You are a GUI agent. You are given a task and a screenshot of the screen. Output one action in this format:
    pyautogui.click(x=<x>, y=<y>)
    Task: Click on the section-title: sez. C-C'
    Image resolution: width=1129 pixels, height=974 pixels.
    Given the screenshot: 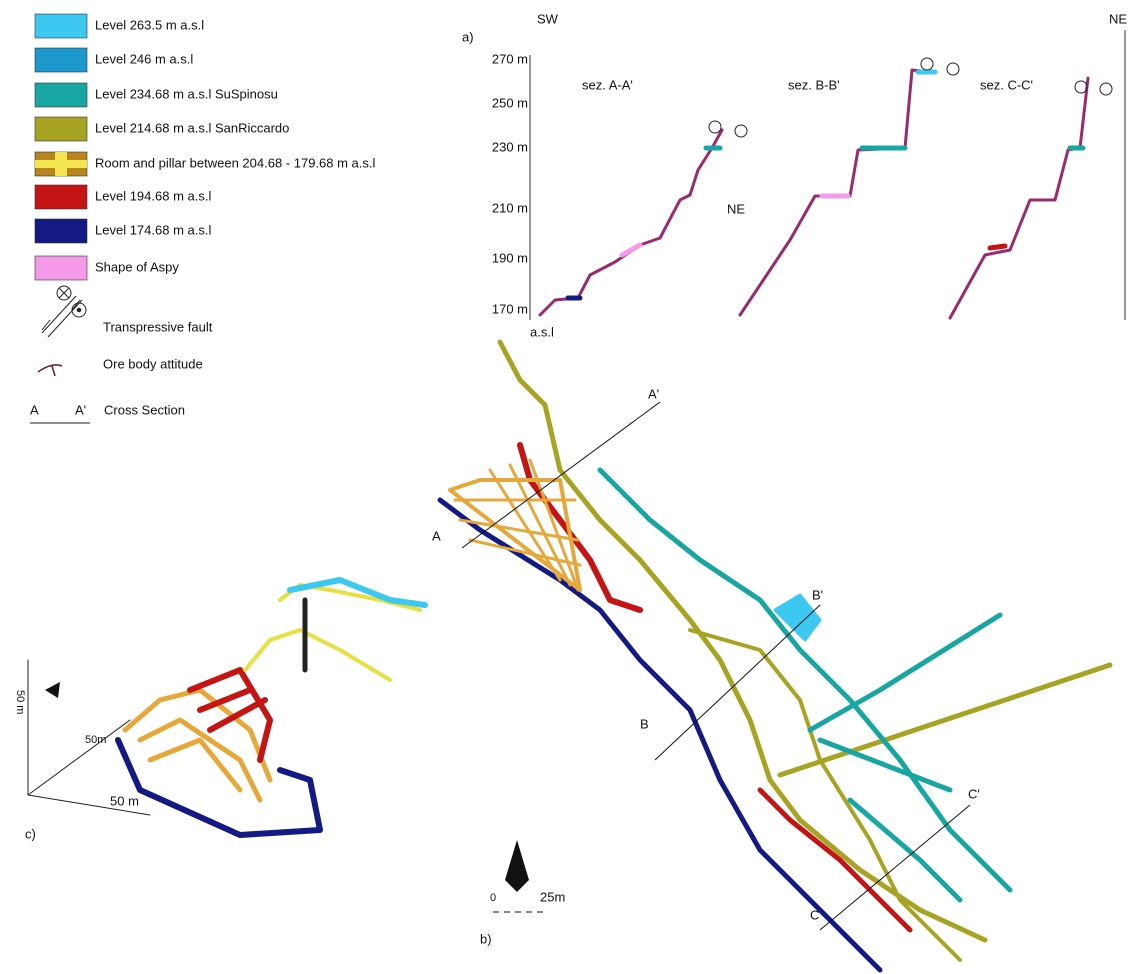 What is the action you would take?
    pyautogui.click(x=1006, y=84)
    